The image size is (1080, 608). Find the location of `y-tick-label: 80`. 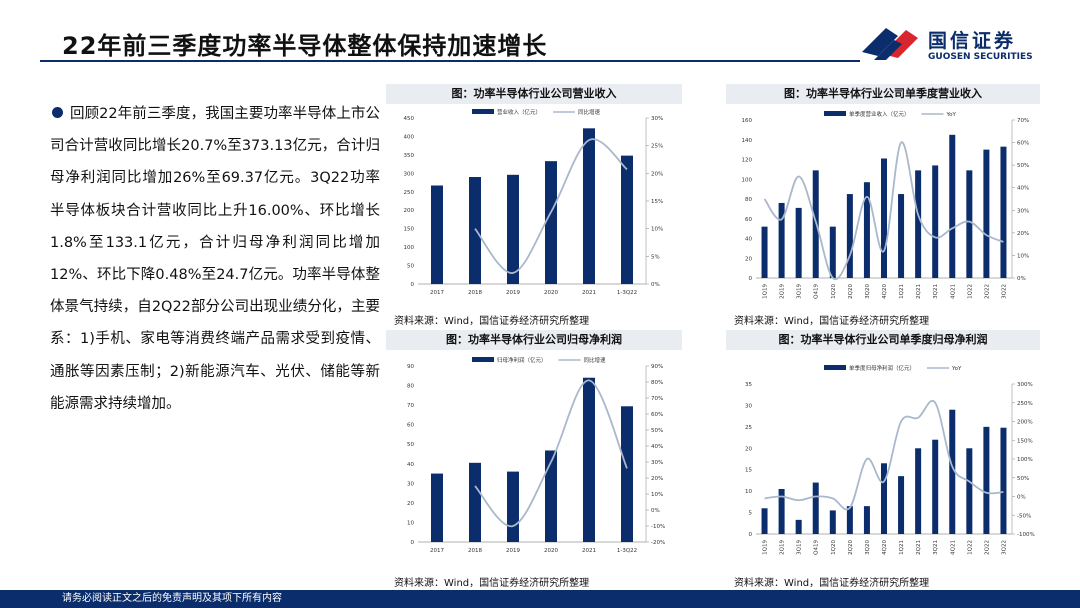

y-tick-label: 80 is located at coordinates (748, 200).